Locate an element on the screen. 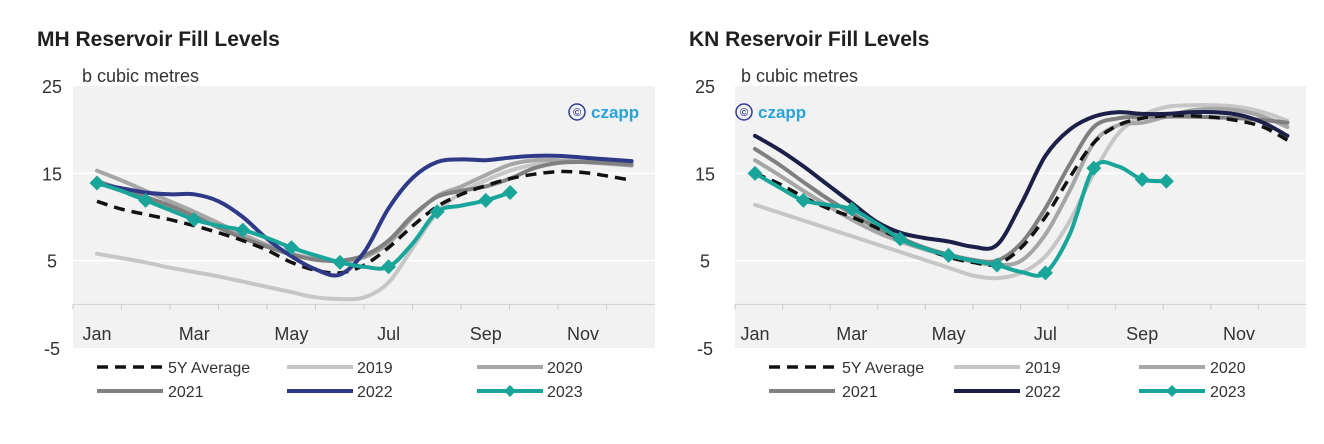  series-line-2019 is located at coordinates (364, 230).